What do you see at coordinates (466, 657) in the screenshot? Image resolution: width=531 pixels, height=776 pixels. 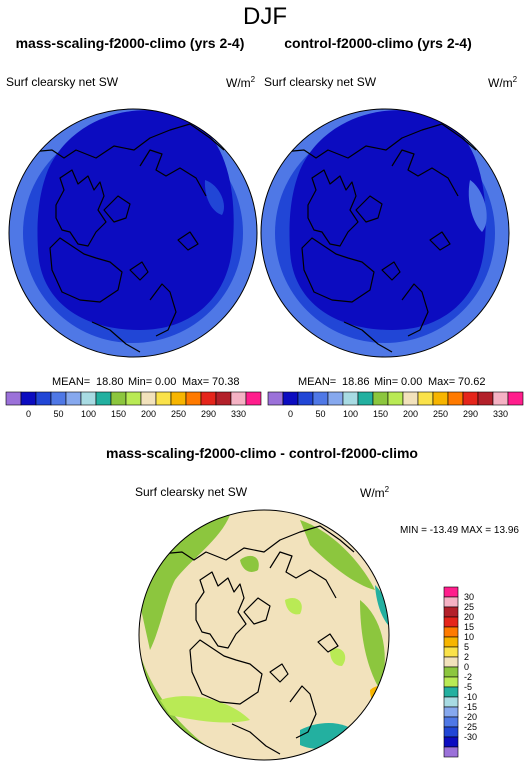 I see `colorbar-tick-label: 2` at bounding box center [466, 657].